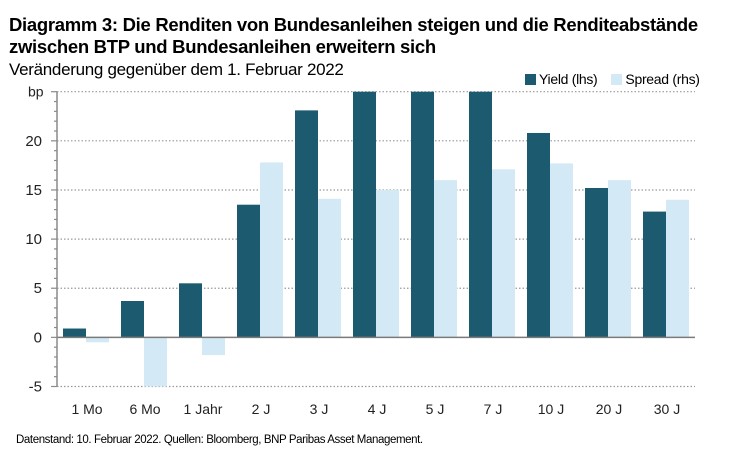 The width and height of the screenshot is (735, 474). I want to click on x-tick-label: 4 J, so click(377, 409).